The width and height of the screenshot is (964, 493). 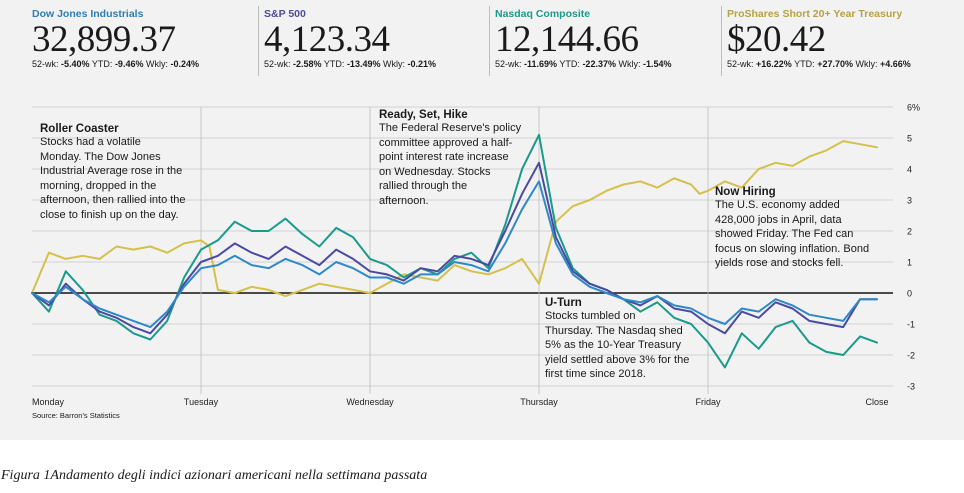 What do you see at coordinates (327, 39) in the screenshot?
I see `index-value: 4,123.34` at bounding box center [327, 39].